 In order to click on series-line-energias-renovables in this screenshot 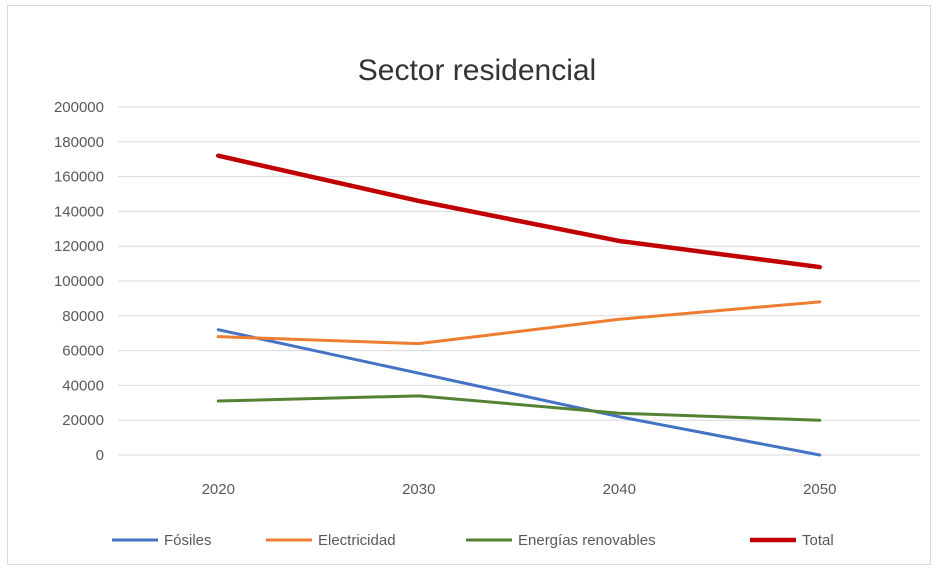, I will do `click(519, 408)`.